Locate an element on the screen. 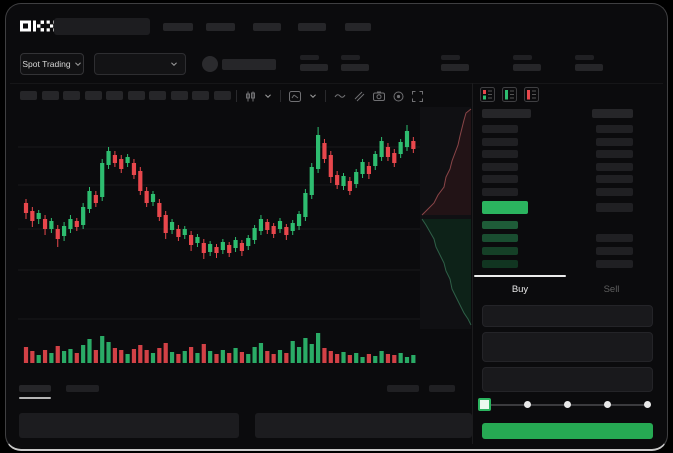  total-input is located at coordinates (567, 379).